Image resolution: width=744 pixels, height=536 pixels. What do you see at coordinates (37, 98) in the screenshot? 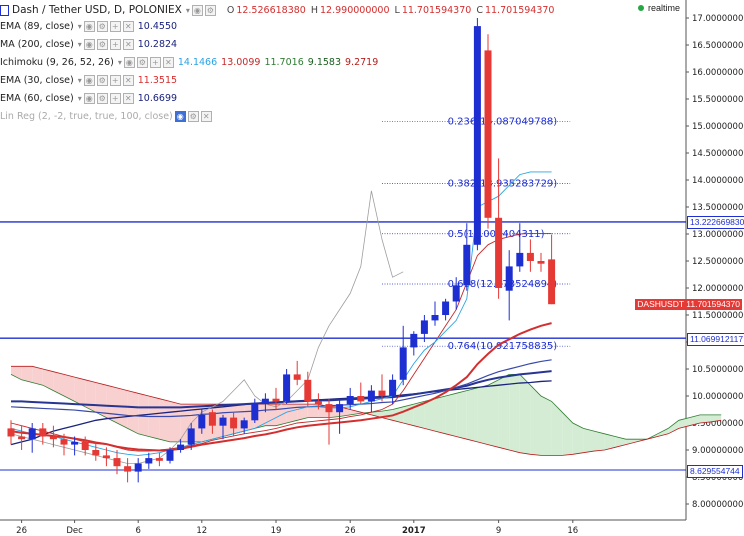
I see `indicator-label: EMA (60, close)` at bounding box center [37, 98].